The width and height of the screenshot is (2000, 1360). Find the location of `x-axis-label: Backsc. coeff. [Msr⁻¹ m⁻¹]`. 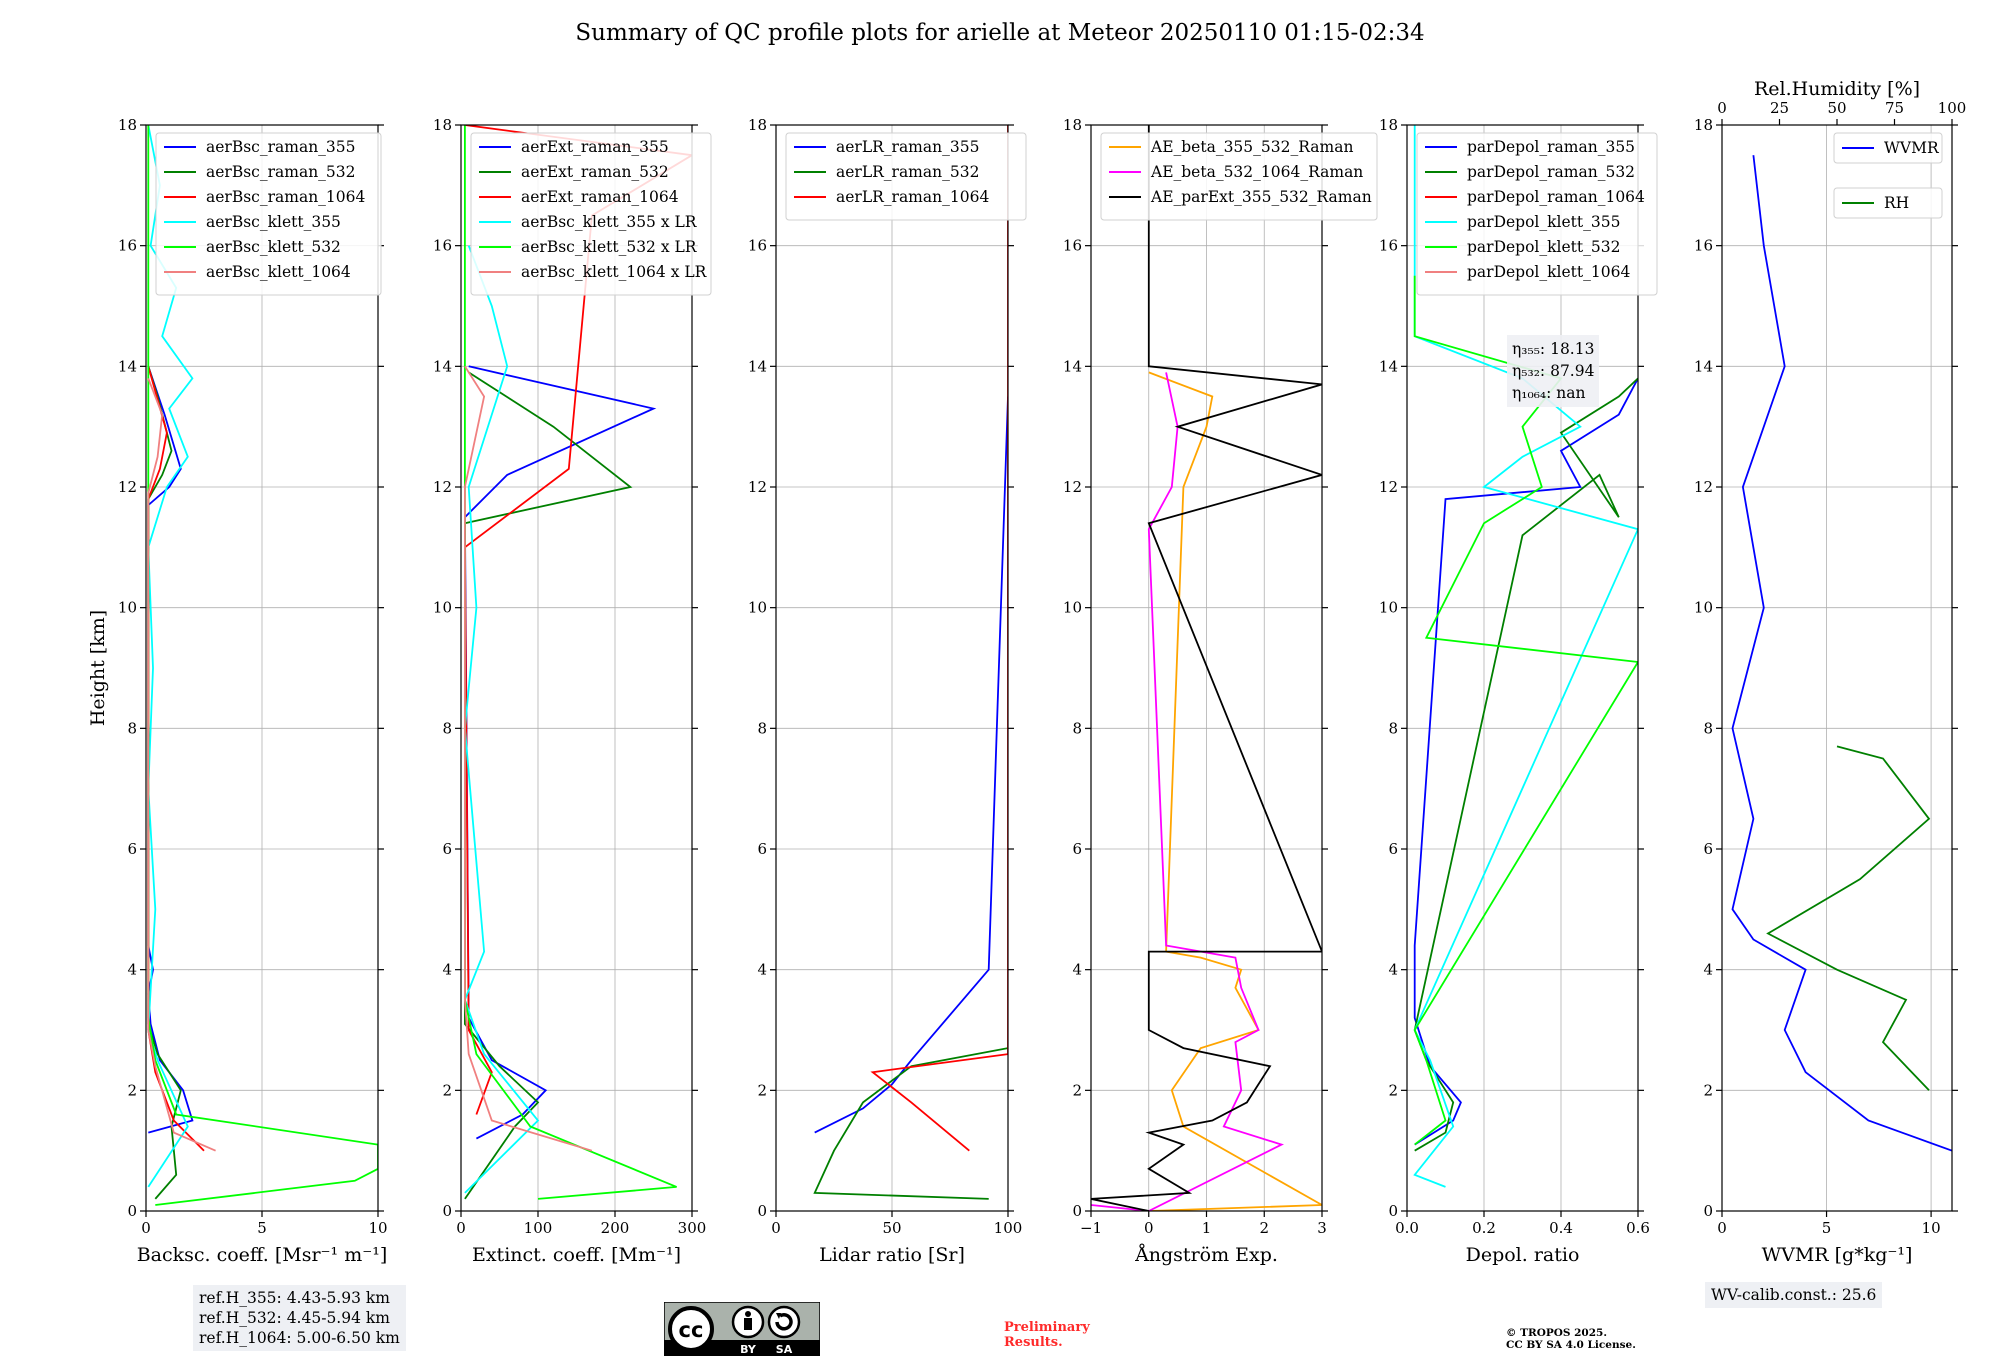

x-axis-label: Backsc. coeff. [Msr⁻¹ m⁻¹] is located at coordinates (262, 1255).